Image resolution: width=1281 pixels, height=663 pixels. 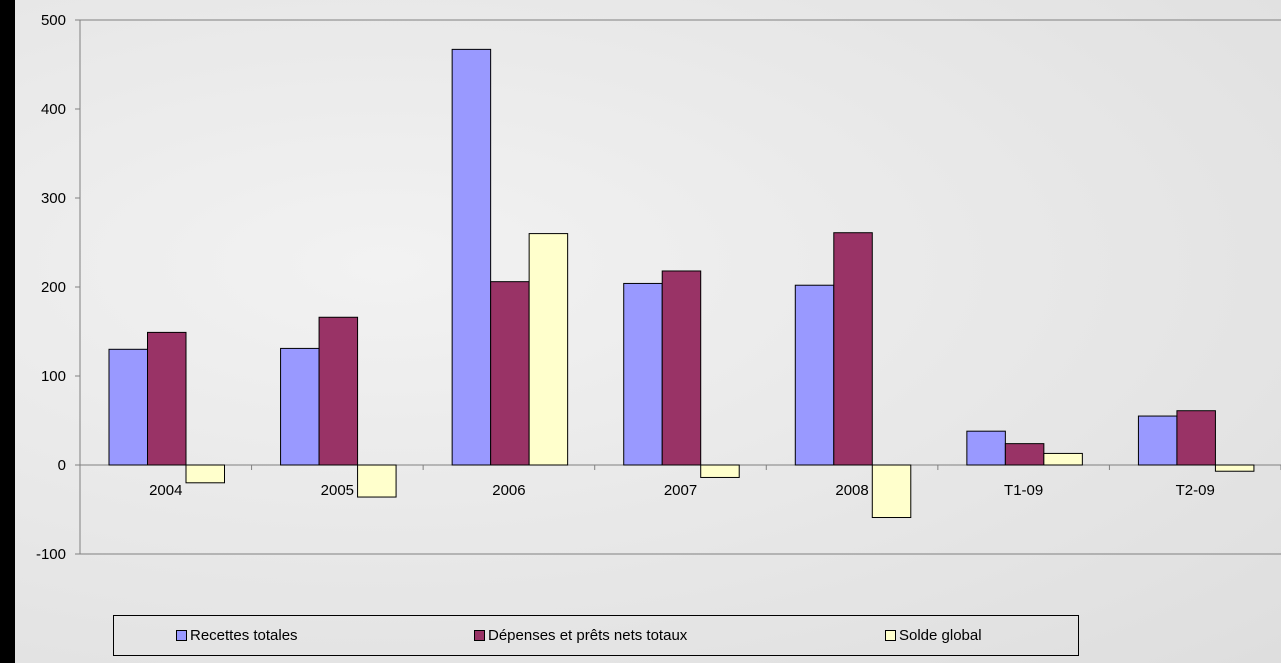 I want to click on bar-recettes-totales-2006, so click(x=471, y=257).